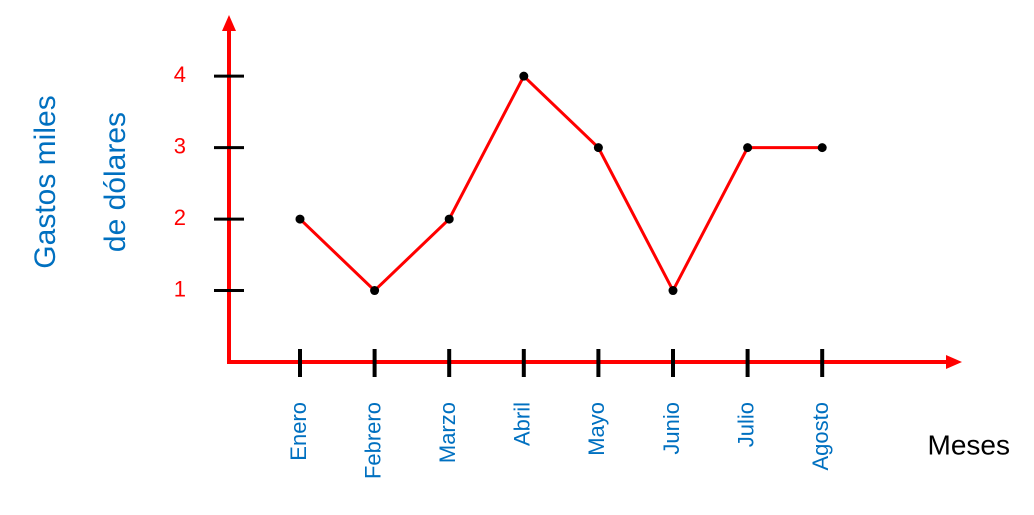  Describe the element at coordinates (745, 424) in the screenshot. I see `x-tick-label: Julio` at that location.